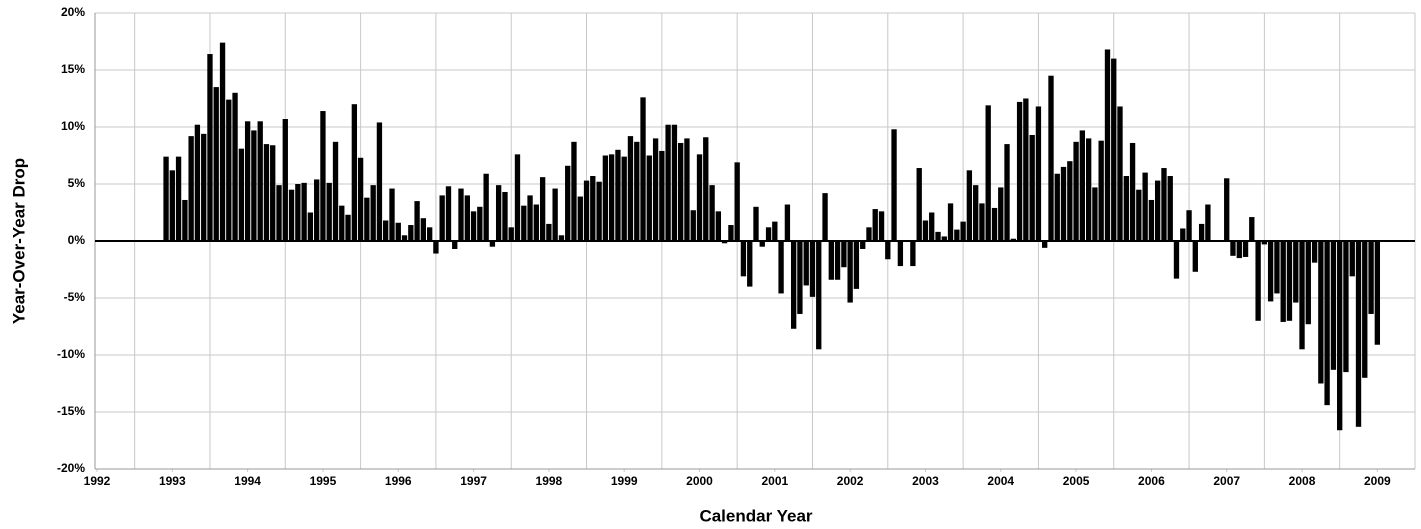  Describe the element at coordinates (73, 69) in the screenshot. I see `y-tick-label: 15%` at that location.